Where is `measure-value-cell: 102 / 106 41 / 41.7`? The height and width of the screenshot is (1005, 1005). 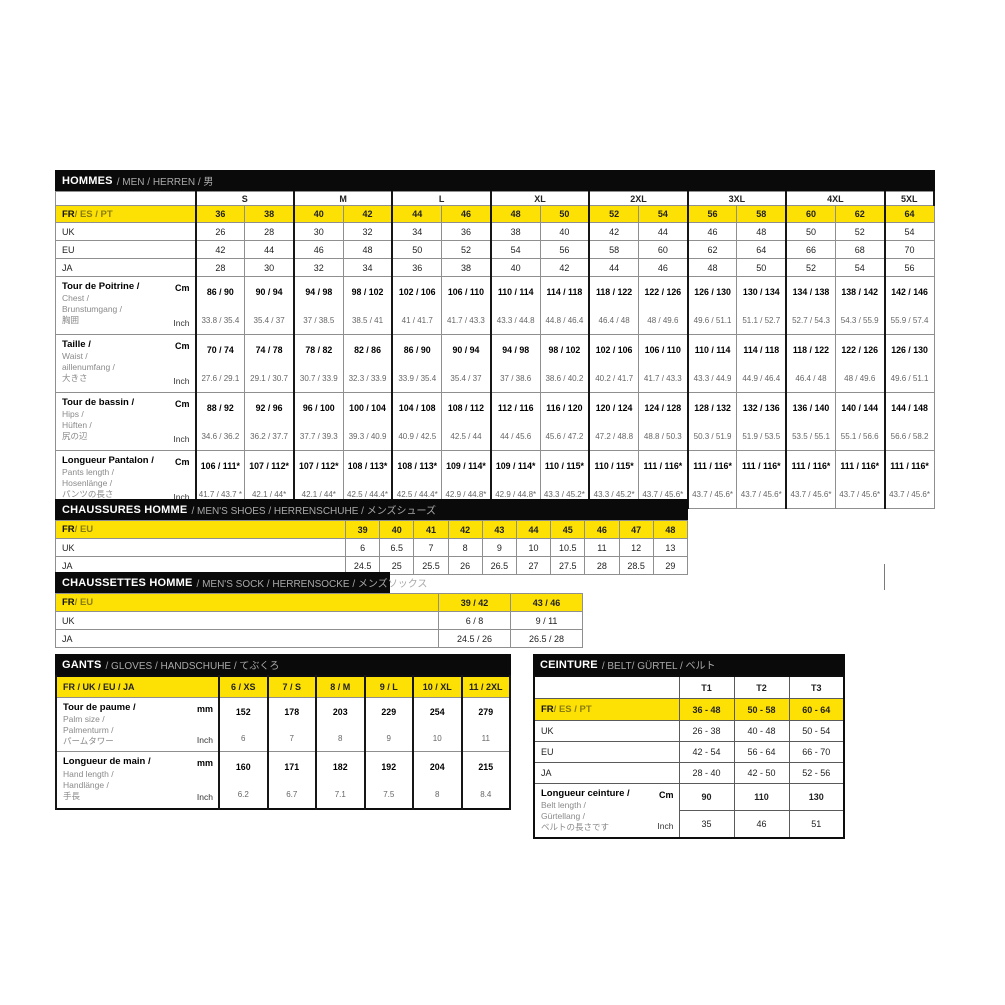 measure-value-cell: 102 / 106 41 / 41.7 is located at coordinates (417, 305).